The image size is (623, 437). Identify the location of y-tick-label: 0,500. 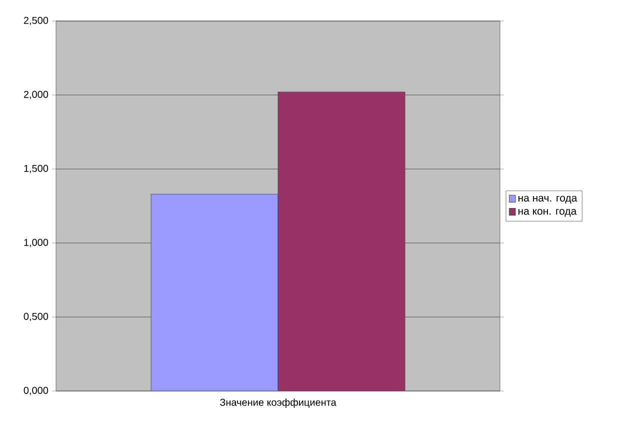
(36, 317).